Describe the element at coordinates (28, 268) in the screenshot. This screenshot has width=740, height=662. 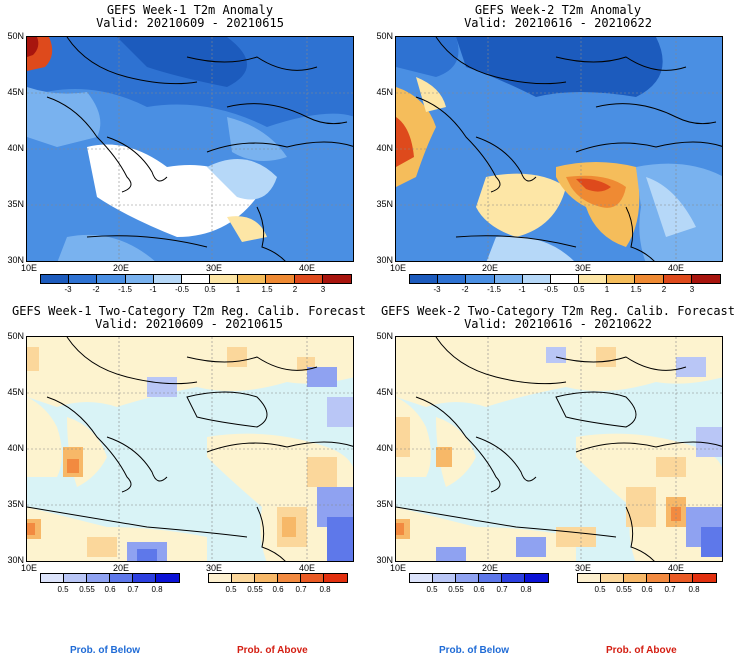
I see `panel1-lon-10e: 10E` at that location.